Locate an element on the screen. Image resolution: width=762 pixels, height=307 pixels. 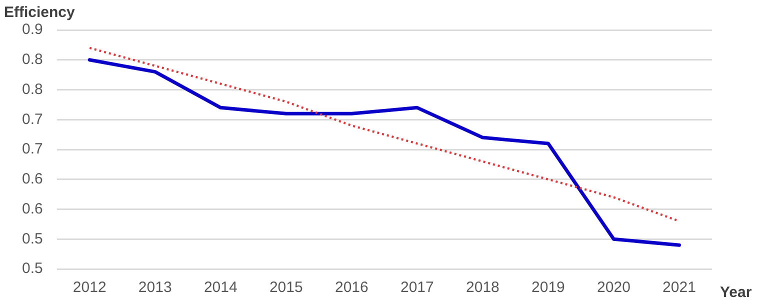
x-tick-label: 2015 is located at coordinates (286, 287).